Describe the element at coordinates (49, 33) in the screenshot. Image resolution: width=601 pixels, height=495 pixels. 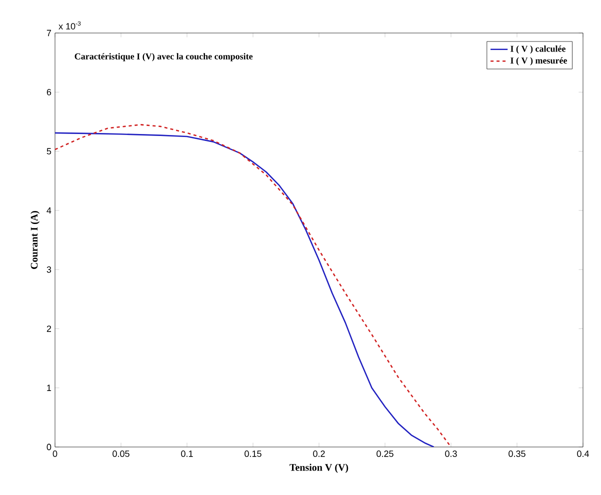
I see `y-tick-label: 7` at that location.